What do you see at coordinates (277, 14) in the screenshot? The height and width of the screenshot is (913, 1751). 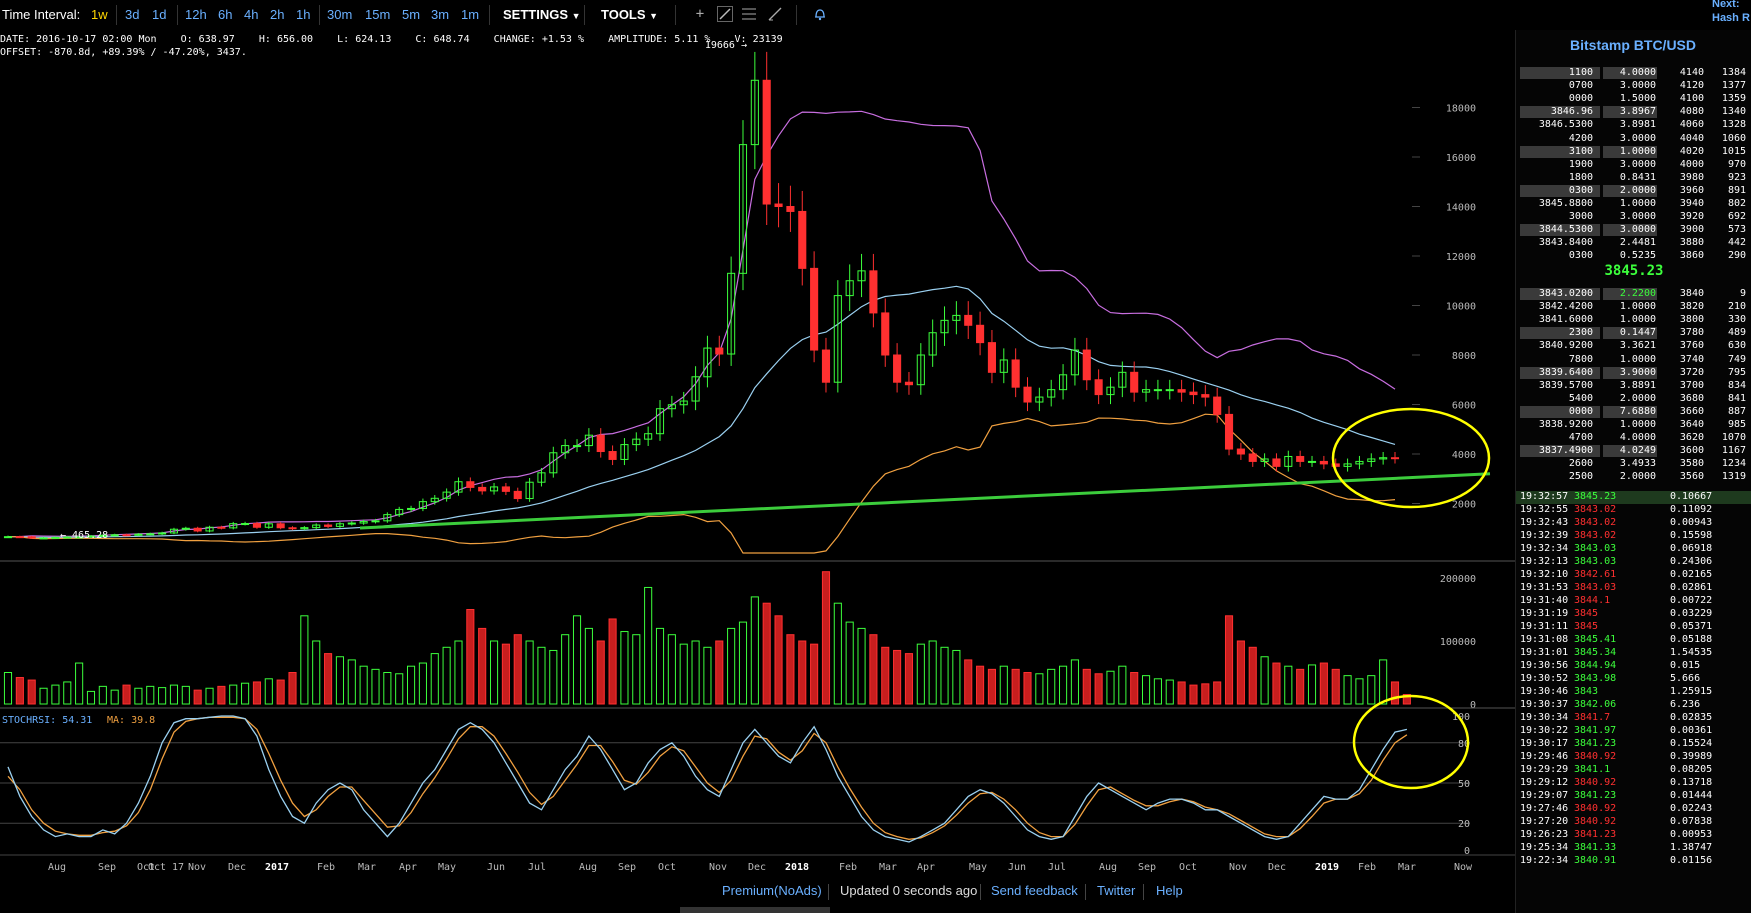 I see `interval-2h: 2h` at bounding box center [277, 14].